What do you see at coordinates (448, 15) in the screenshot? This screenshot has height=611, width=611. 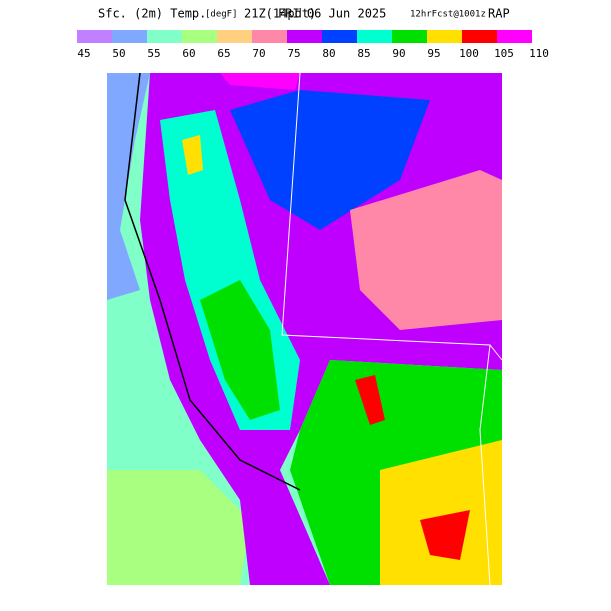 I see `title-forecast: 12hrFcst@1001z` at bounding box center [448, 15].